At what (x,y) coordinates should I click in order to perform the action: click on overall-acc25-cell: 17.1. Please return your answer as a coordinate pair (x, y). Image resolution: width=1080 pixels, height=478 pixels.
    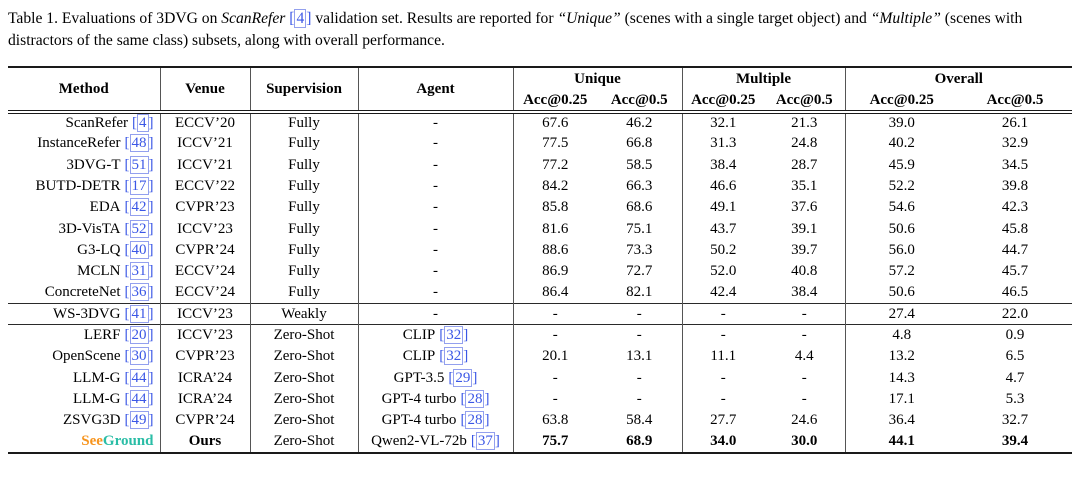
    Looking at the image, I should click on (901, 399).